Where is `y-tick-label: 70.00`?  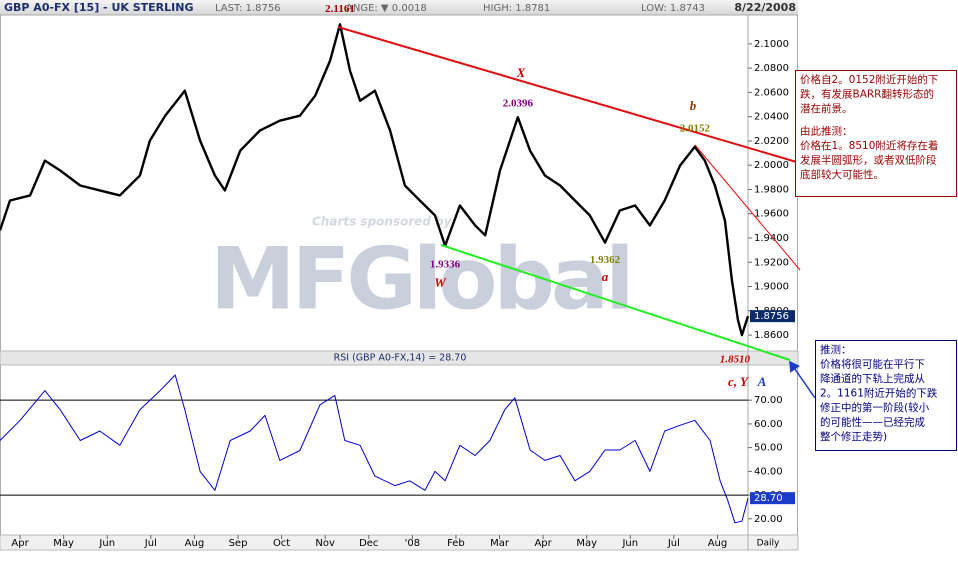
y-tick-label: 70.00 is located at coordinates (768, 400).